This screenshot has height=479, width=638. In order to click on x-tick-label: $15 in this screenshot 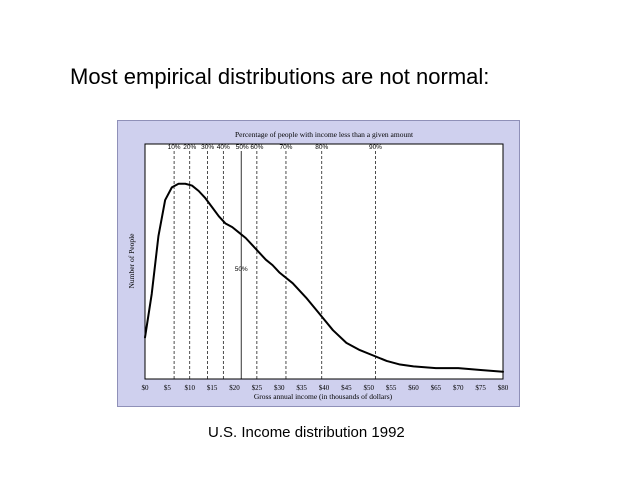, I will do `click(212, 388)`.